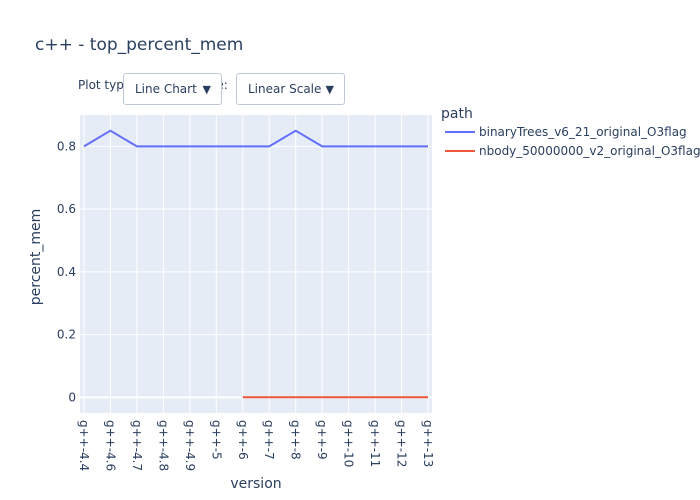  I want to click on y-tick-label: 0, so click(72, 397).